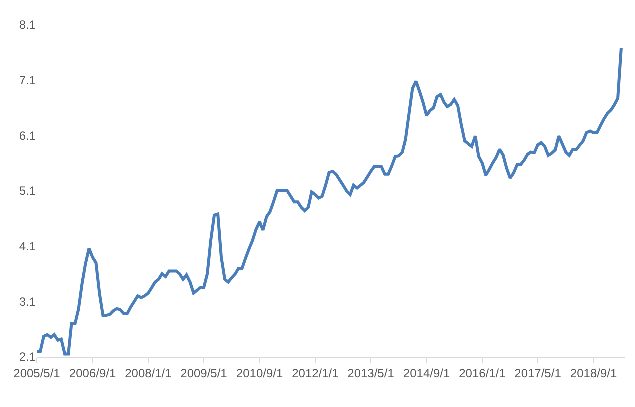  What do you see at coordinates (538, 373) in the screenshot?
I see `x-tick-label: 2017/5/1` at bounding box center [538, 373].